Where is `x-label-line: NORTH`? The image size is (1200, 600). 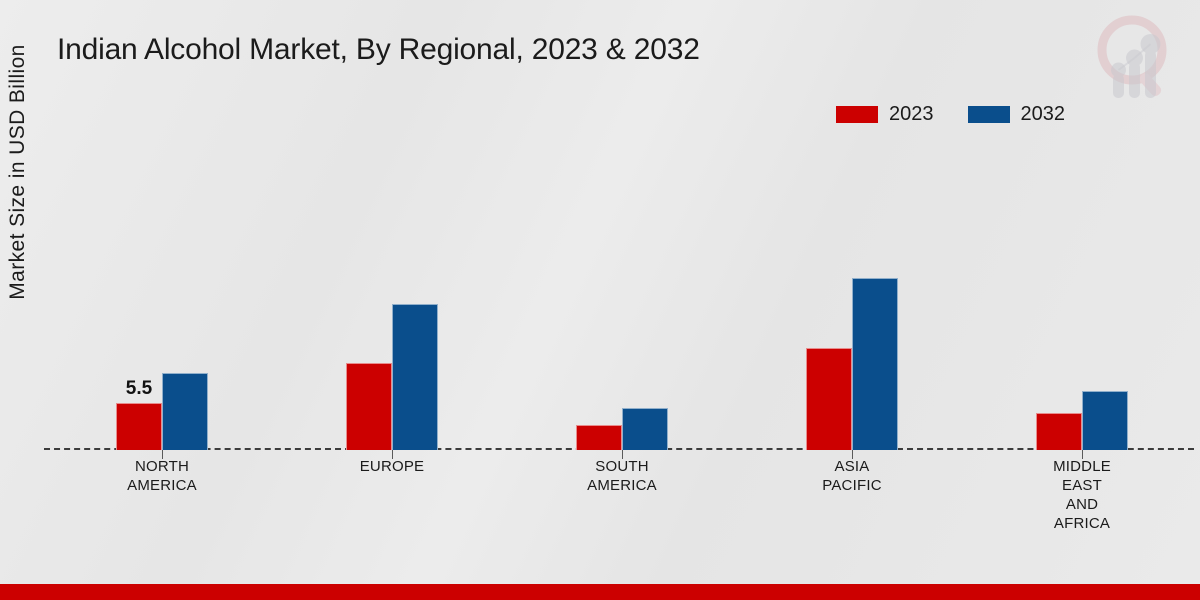
x-label-line: NORTH is located at coordinates (162, 466).